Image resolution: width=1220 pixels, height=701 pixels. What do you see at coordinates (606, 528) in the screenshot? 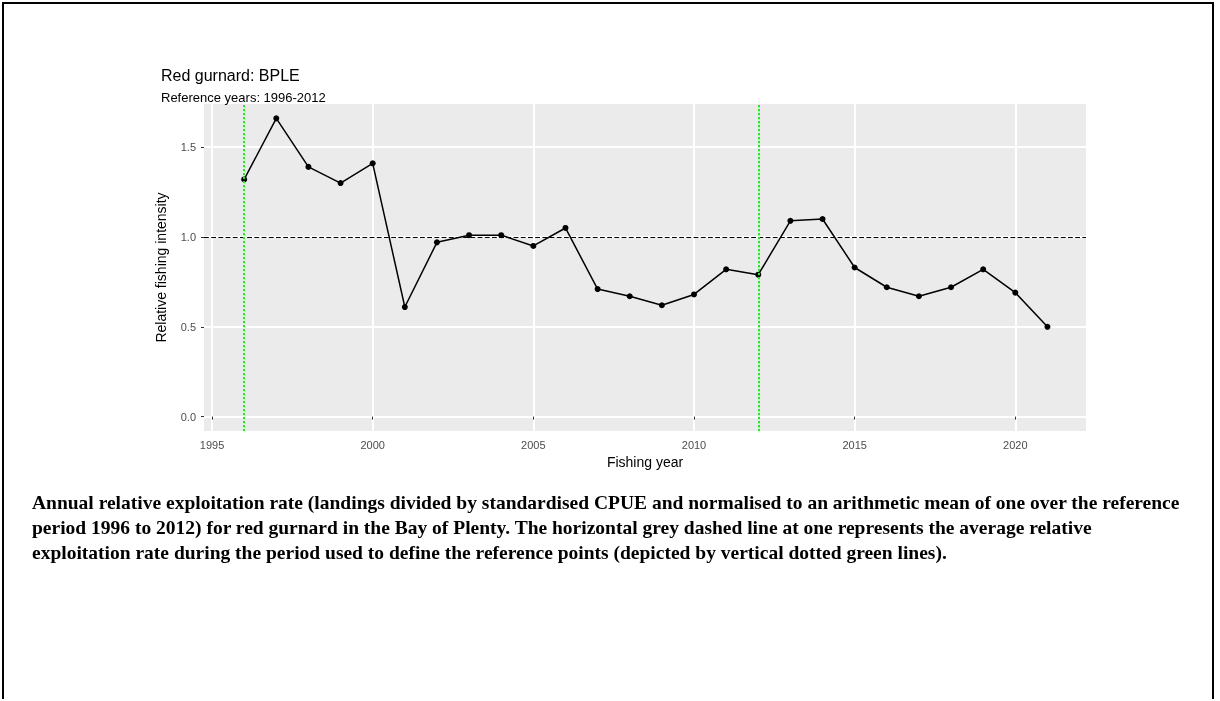
I see `text: Annual relative exploitation rate (landings divided by standardised CPUE and normalised to an arithmetic mean of one over the reference period 1996 to 2012) for red gurnard in the Bay of Plenty. The horizontal grey dashed line at one represents the average relative exploitation rate during the period used to define the reference points (depicted by vertical dotted green lines).` at bounding box center [606, 528].